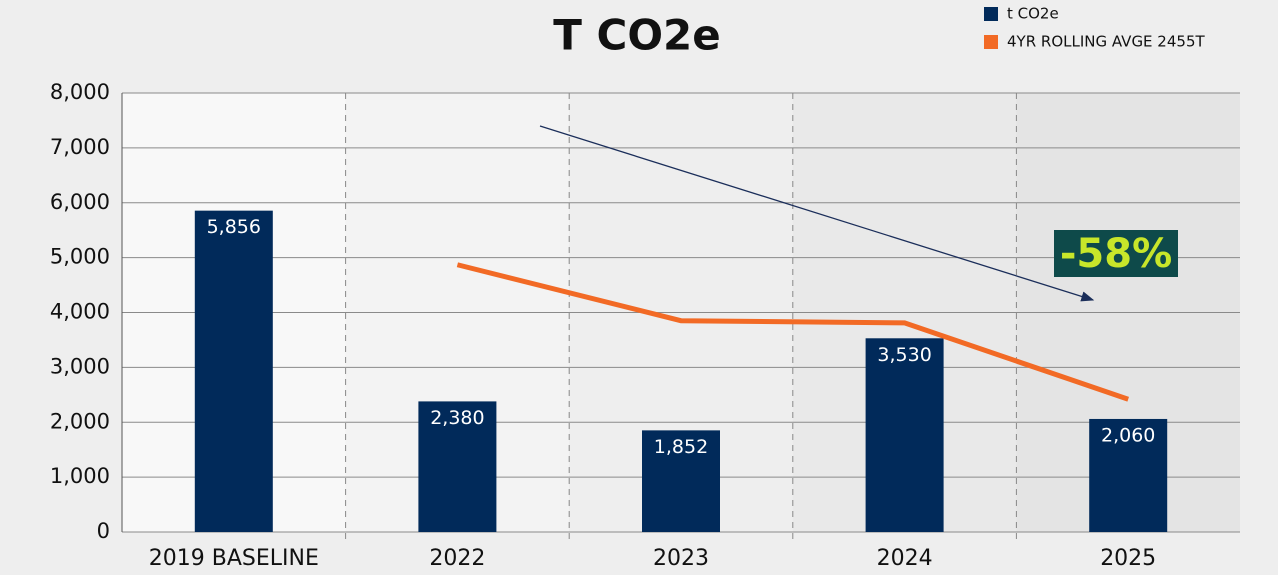 The width and height of the screenshot is (1278, 575). What do you see at coordinates (234, 227) in the screenshot?
I see `data-label: 5,856` at bounding box center [234, 227].